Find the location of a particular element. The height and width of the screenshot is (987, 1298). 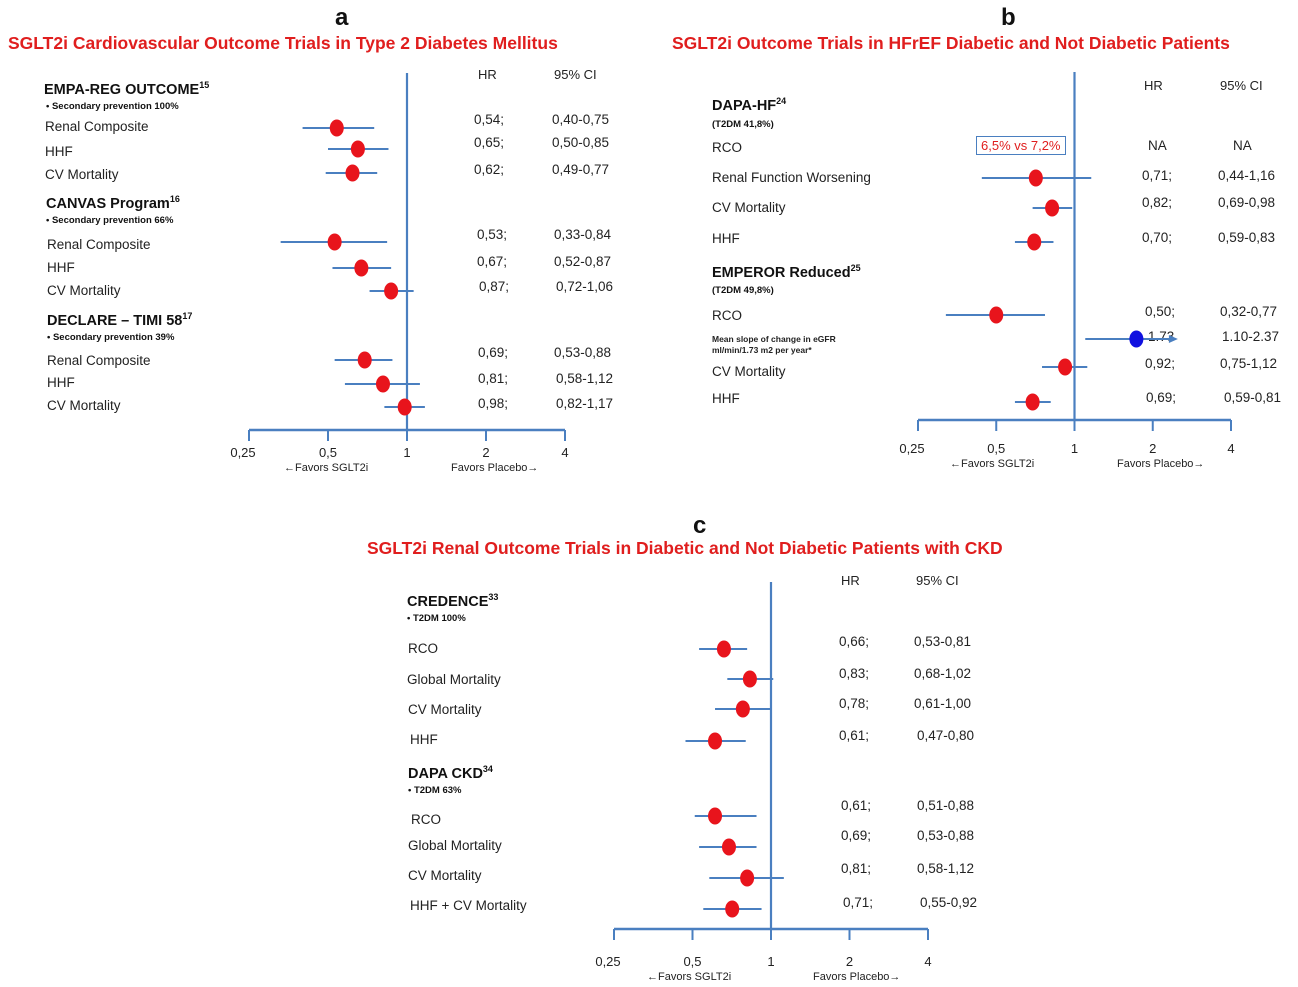

forest-plot-b: 0,25 0,5 1 2 4 is located at coordinates (1067, 264).